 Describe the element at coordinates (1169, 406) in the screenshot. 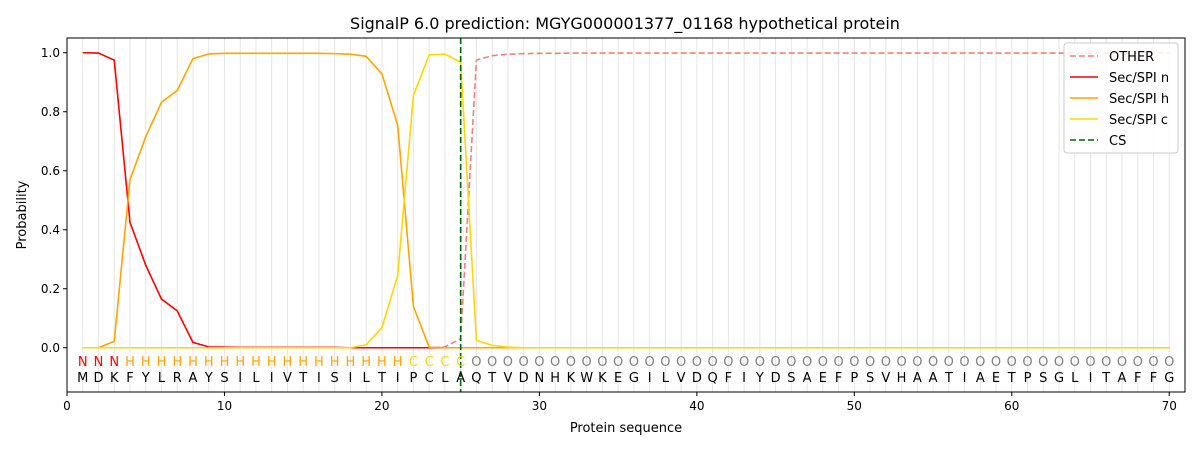

I see `x-tick-label: 70` at that location.